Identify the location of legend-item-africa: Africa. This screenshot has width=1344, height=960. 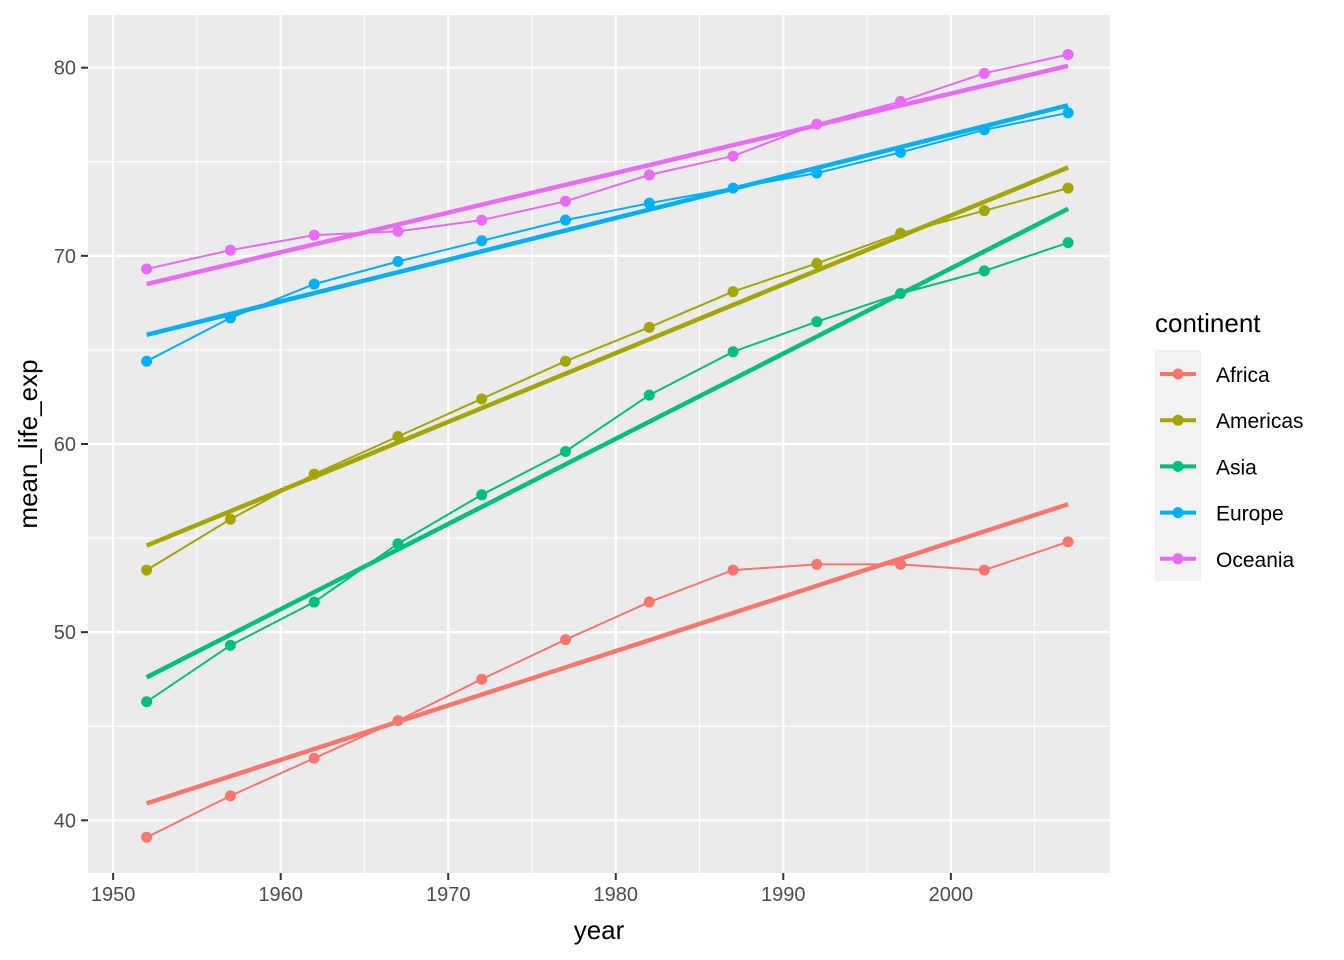
(1215, 375).